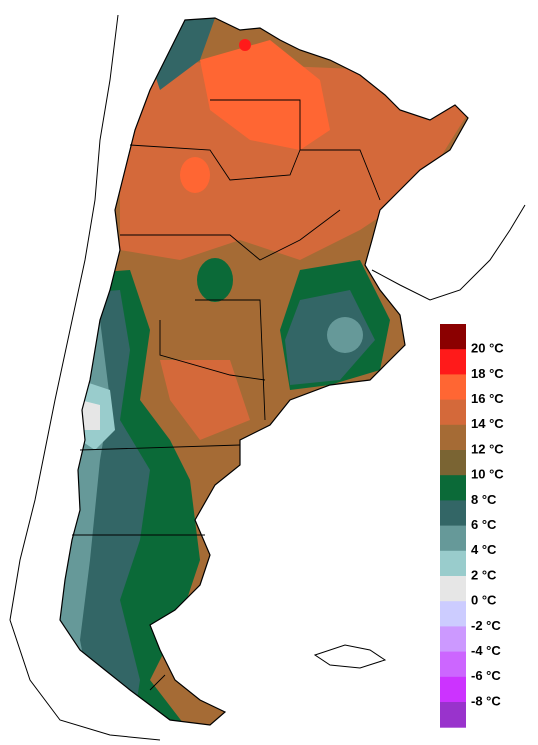  Describe the element at coordinates (484, 549) in the screenshot. I see `legend-label: 4 °C` at that location.